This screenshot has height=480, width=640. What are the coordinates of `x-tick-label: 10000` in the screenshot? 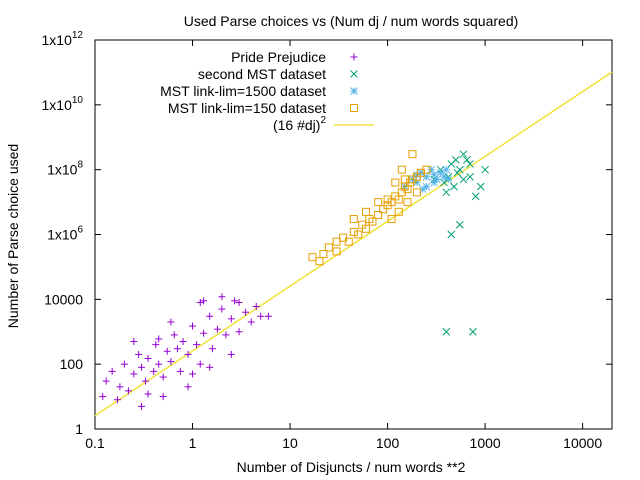 It's located at (582, 443).